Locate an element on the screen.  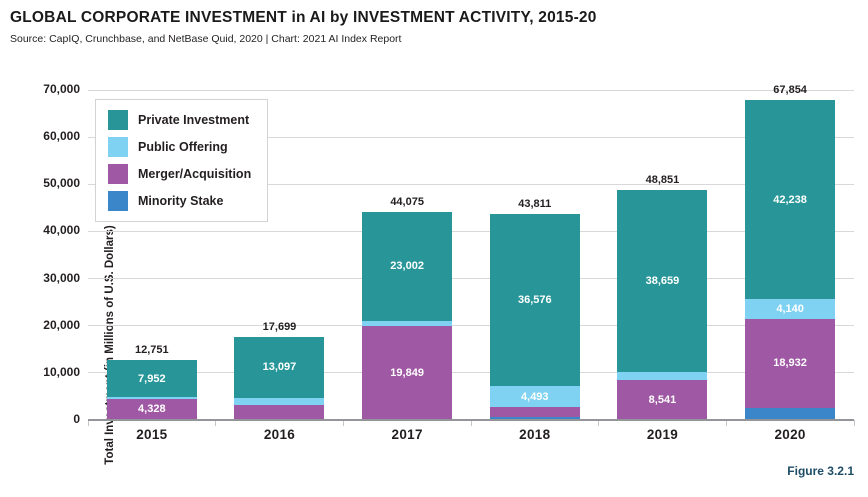
bar-segment-merger-acquisition: 19,849 is located at coordinates (407, 372).